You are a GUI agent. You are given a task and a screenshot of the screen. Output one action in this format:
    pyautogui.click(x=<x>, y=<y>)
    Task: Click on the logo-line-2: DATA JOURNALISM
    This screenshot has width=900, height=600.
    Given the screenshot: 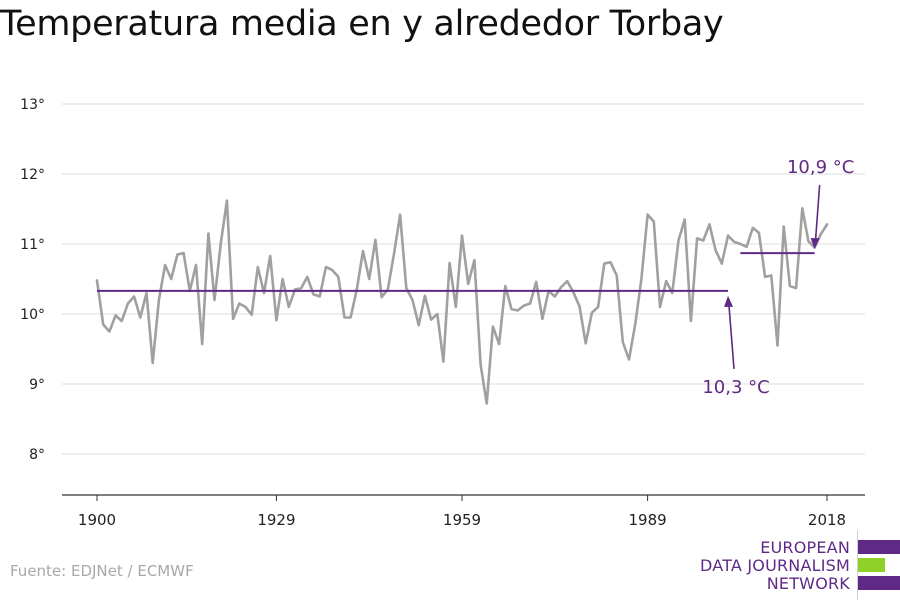 What is the action you would take?
    pyautogui.click(x=775, y=565)
    